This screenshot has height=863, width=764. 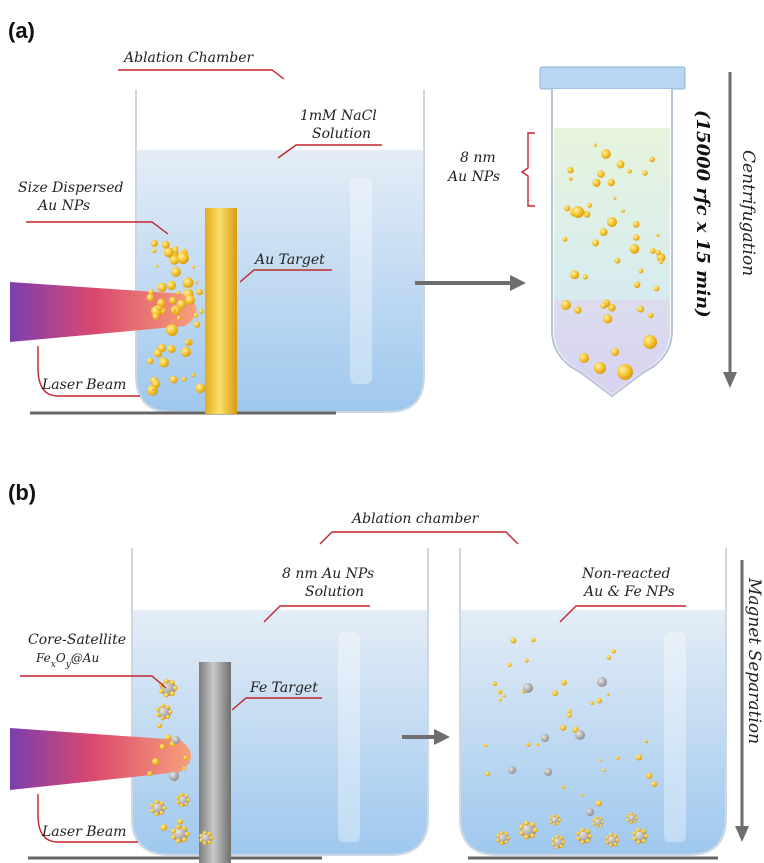 I want to click on size-dispersed-au-nps, so click(x=176, y=317).